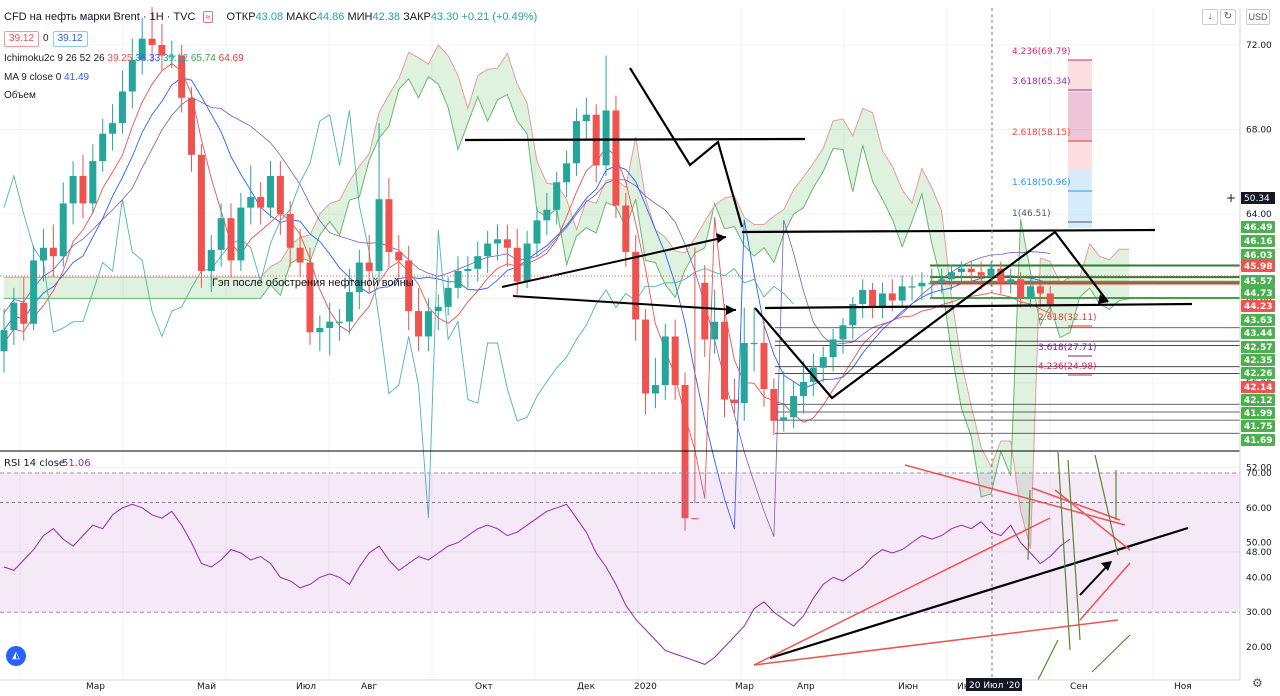  I want to click on ichimoku-value-2: 38.33, so click(148, 58).